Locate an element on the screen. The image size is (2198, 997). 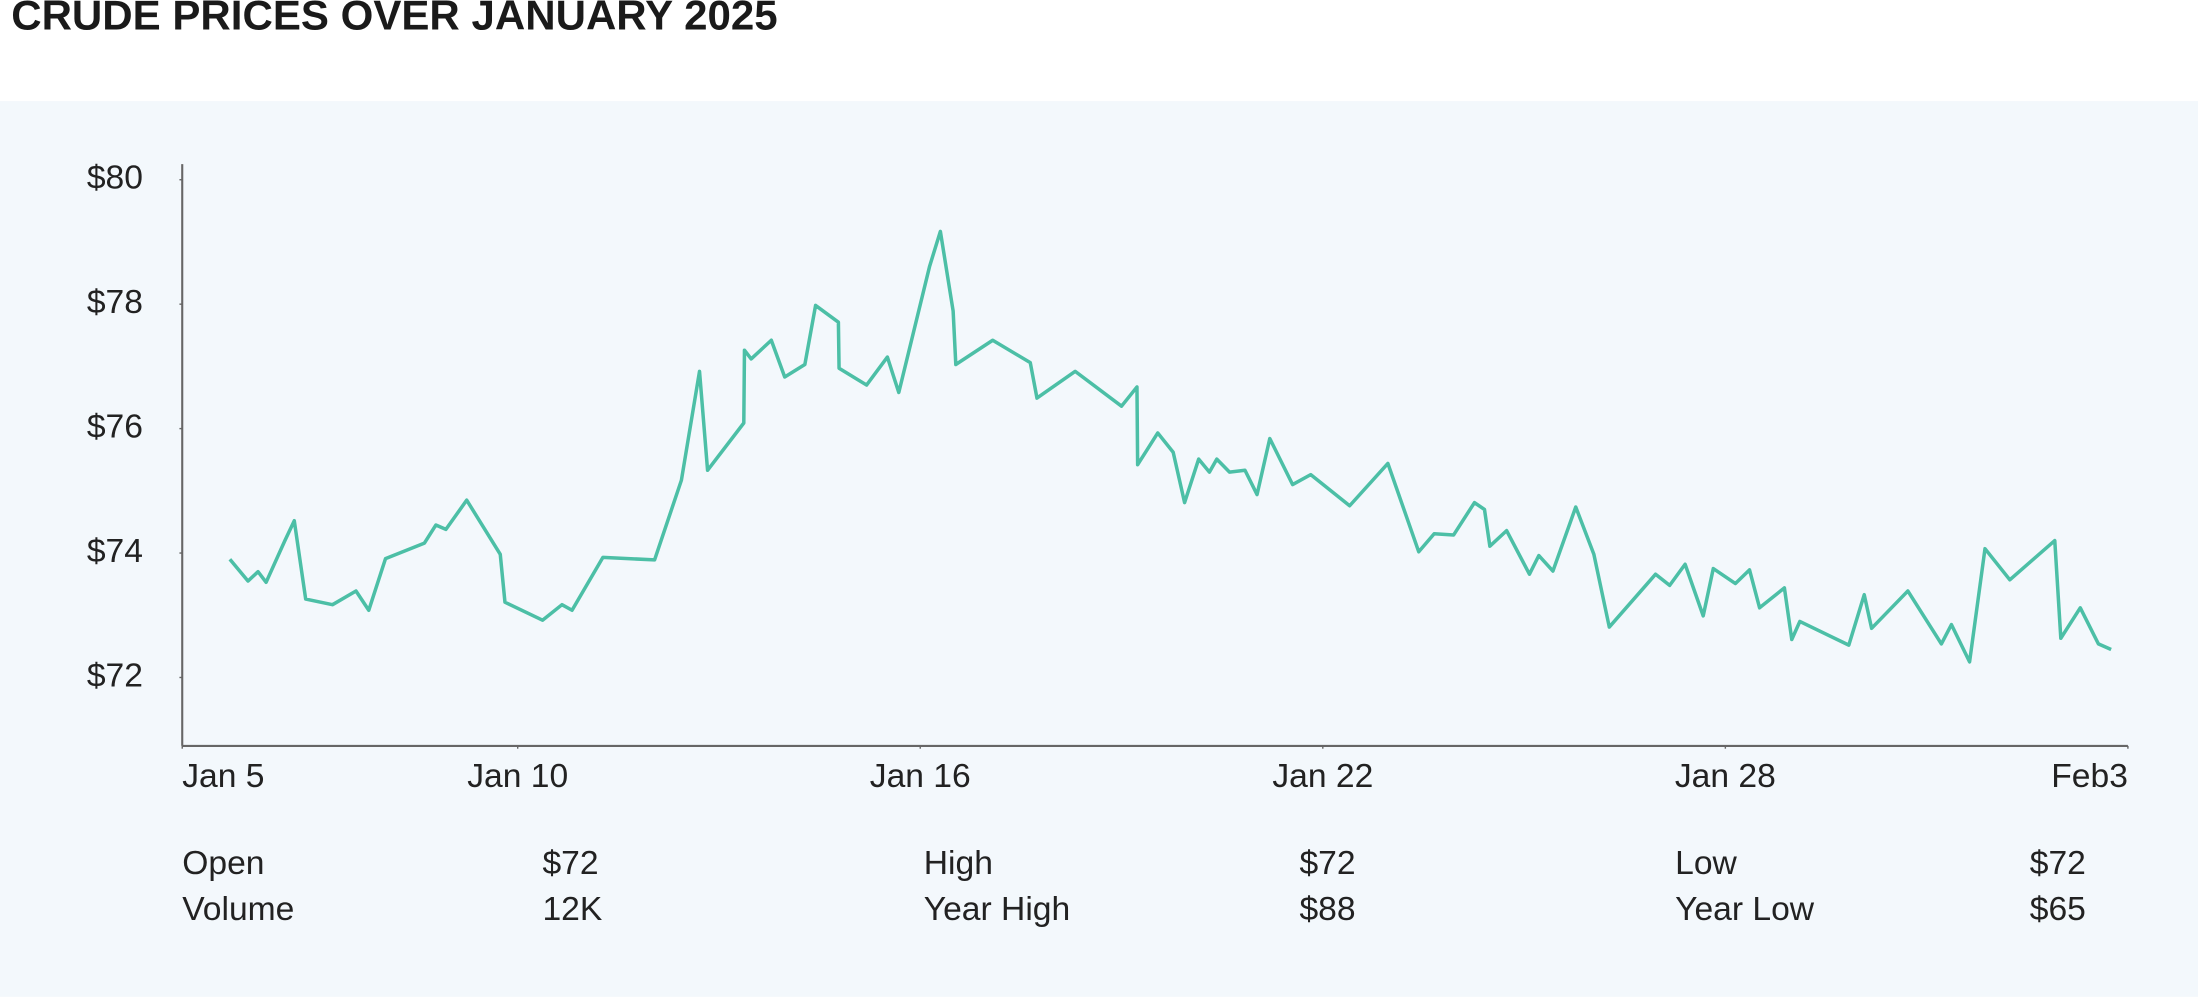
y-tick-label: $78 is located at coordinates (115, 302).